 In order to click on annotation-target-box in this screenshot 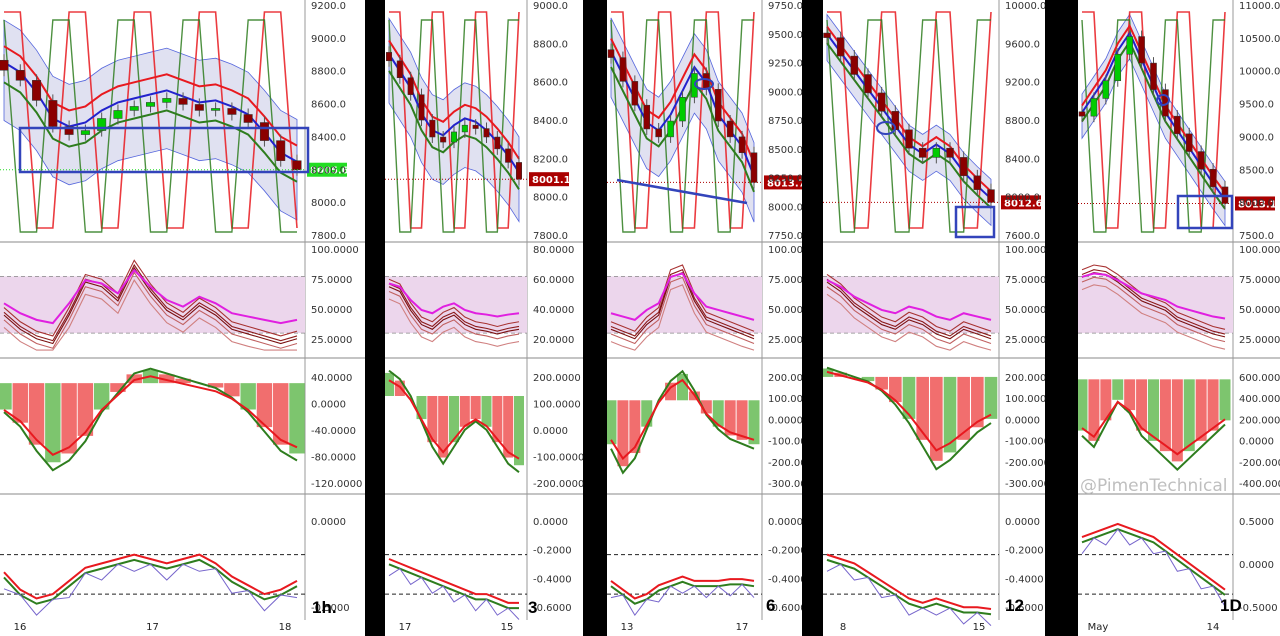, I will do `click(1205, 212)`.